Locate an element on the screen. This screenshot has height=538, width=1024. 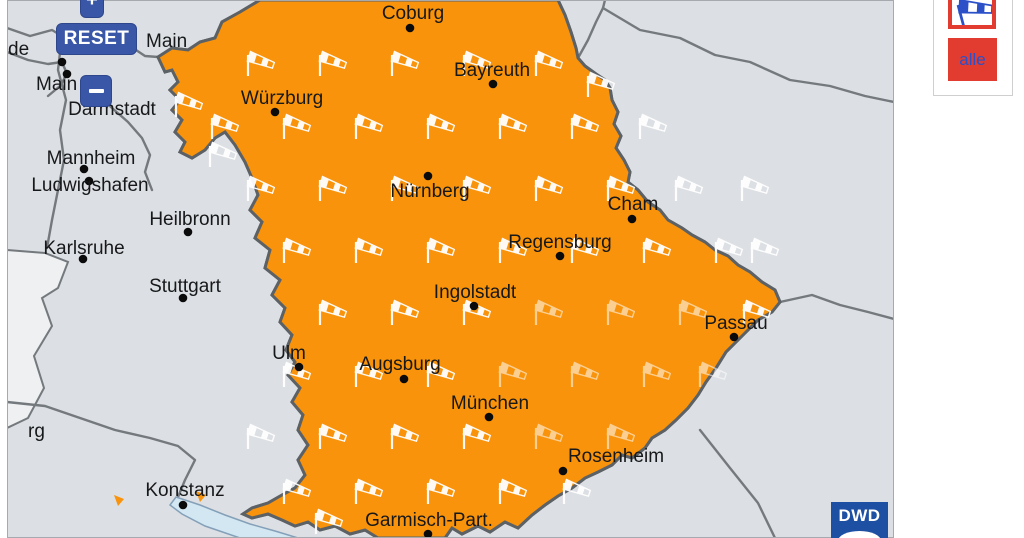
lake-constance is located at coordinates (233, 517).